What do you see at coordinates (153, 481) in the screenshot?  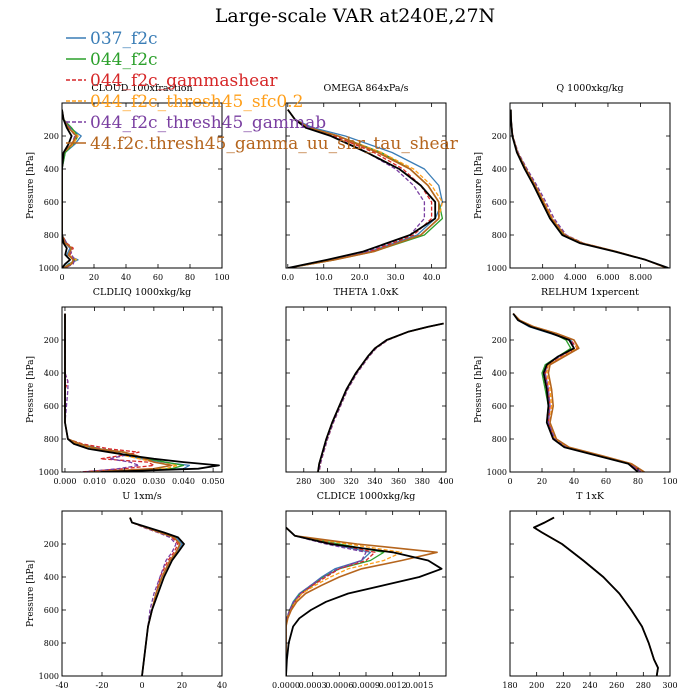 I see `x-tick-label: 0.030` at bounding box center [153, 481].